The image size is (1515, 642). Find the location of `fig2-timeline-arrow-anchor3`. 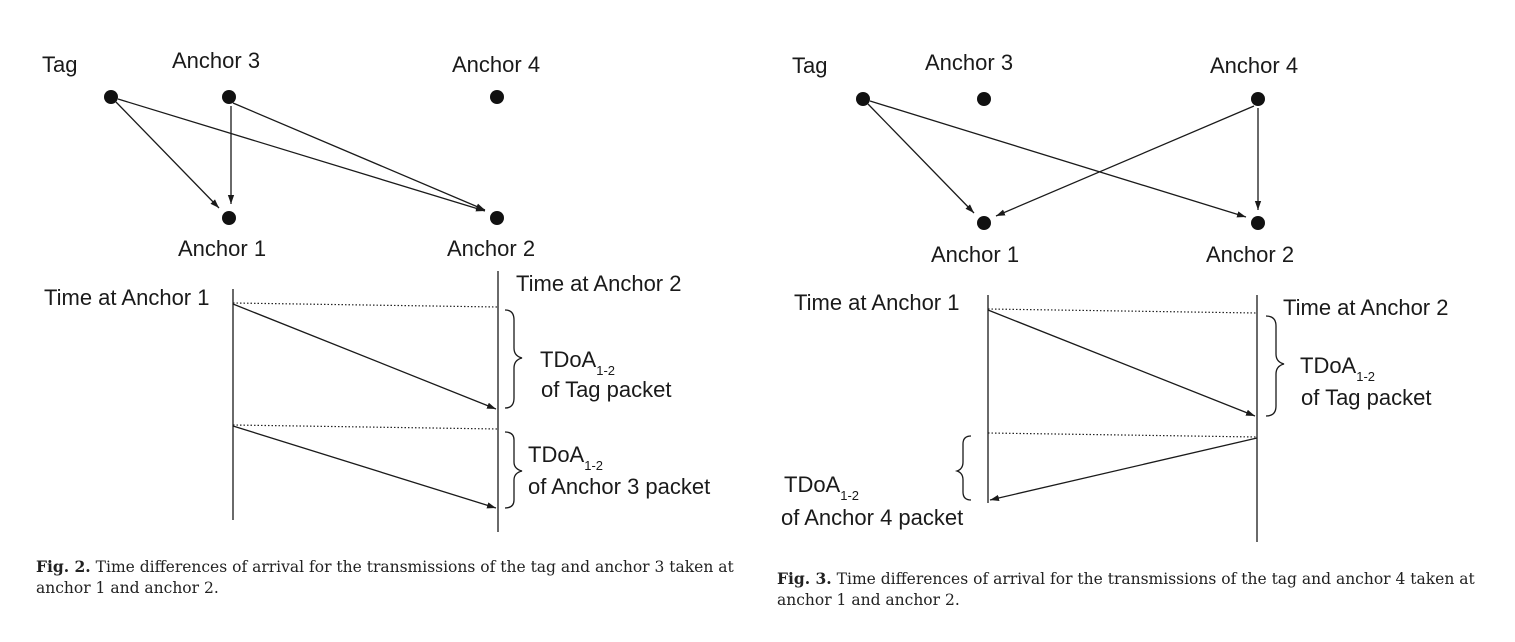

fig2-timeline-arrow-anchor3 is located at coordinates (364, 467).